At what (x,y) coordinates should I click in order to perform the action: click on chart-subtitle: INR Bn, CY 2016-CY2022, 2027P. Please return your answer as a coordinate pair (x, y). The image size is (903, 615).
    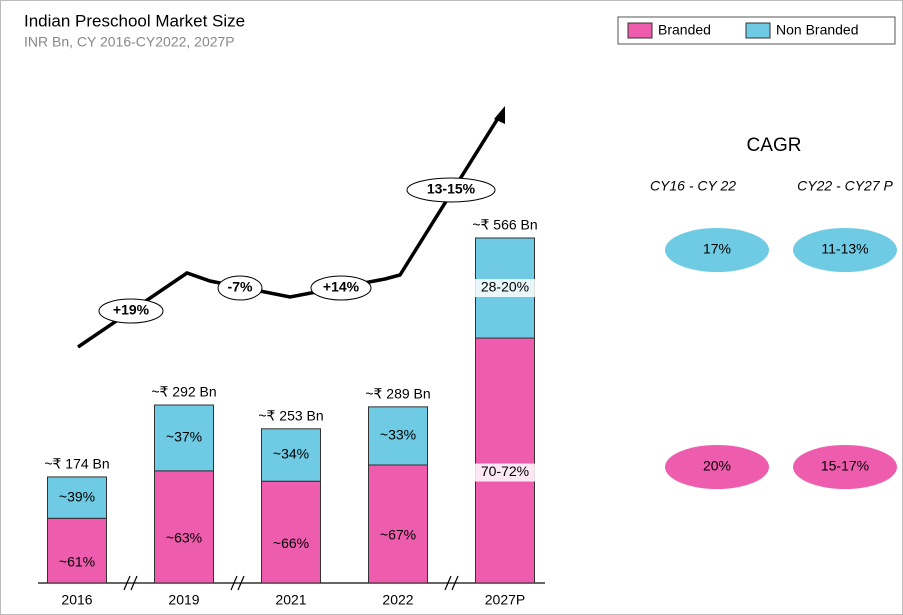
    Looking at the image, I should click on (129, 42).